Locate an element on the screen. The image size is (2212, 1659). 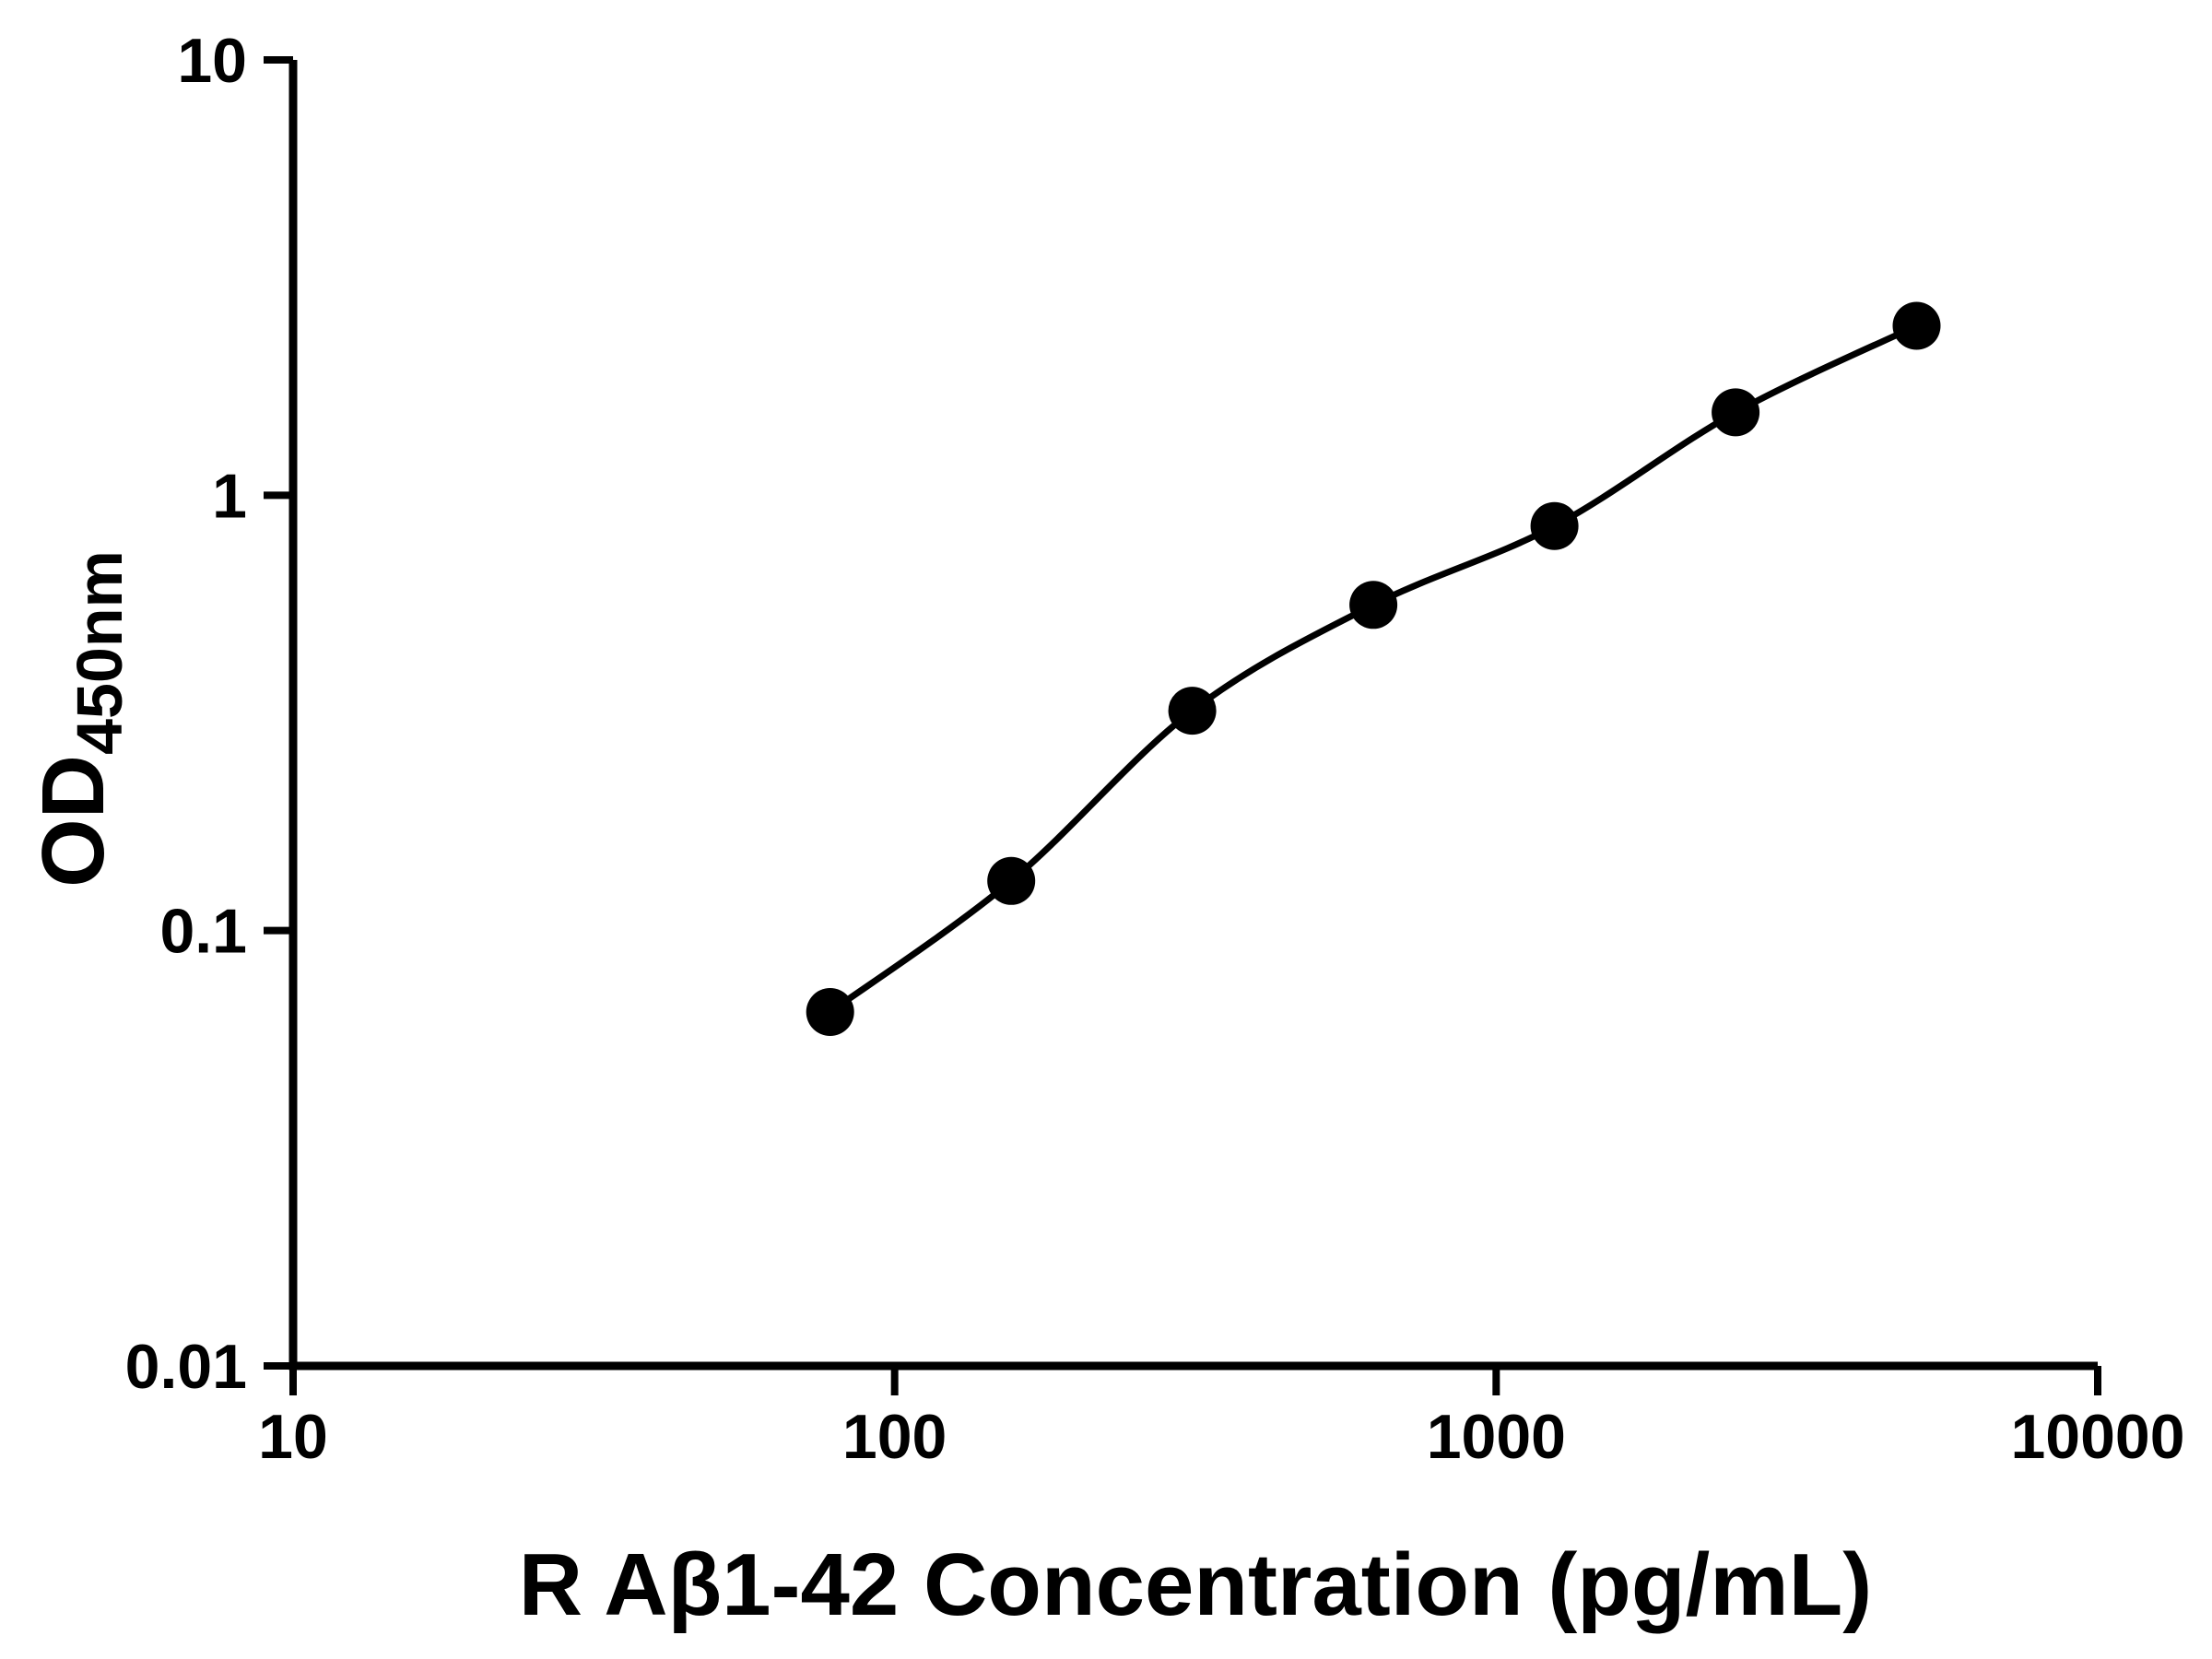
x-tick-label: 10 is located at coordinates (293, 1437).